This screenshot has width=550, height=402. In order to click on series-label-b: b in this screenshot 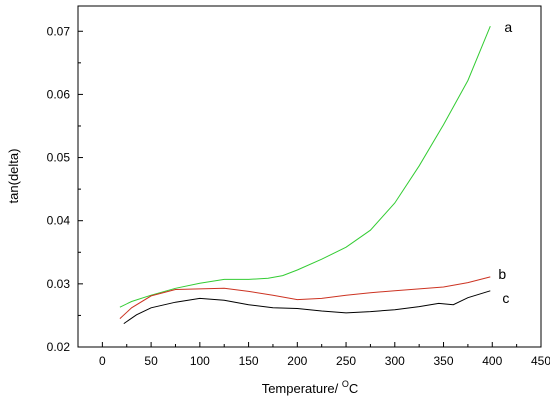, I will do `click(502, 274)`.